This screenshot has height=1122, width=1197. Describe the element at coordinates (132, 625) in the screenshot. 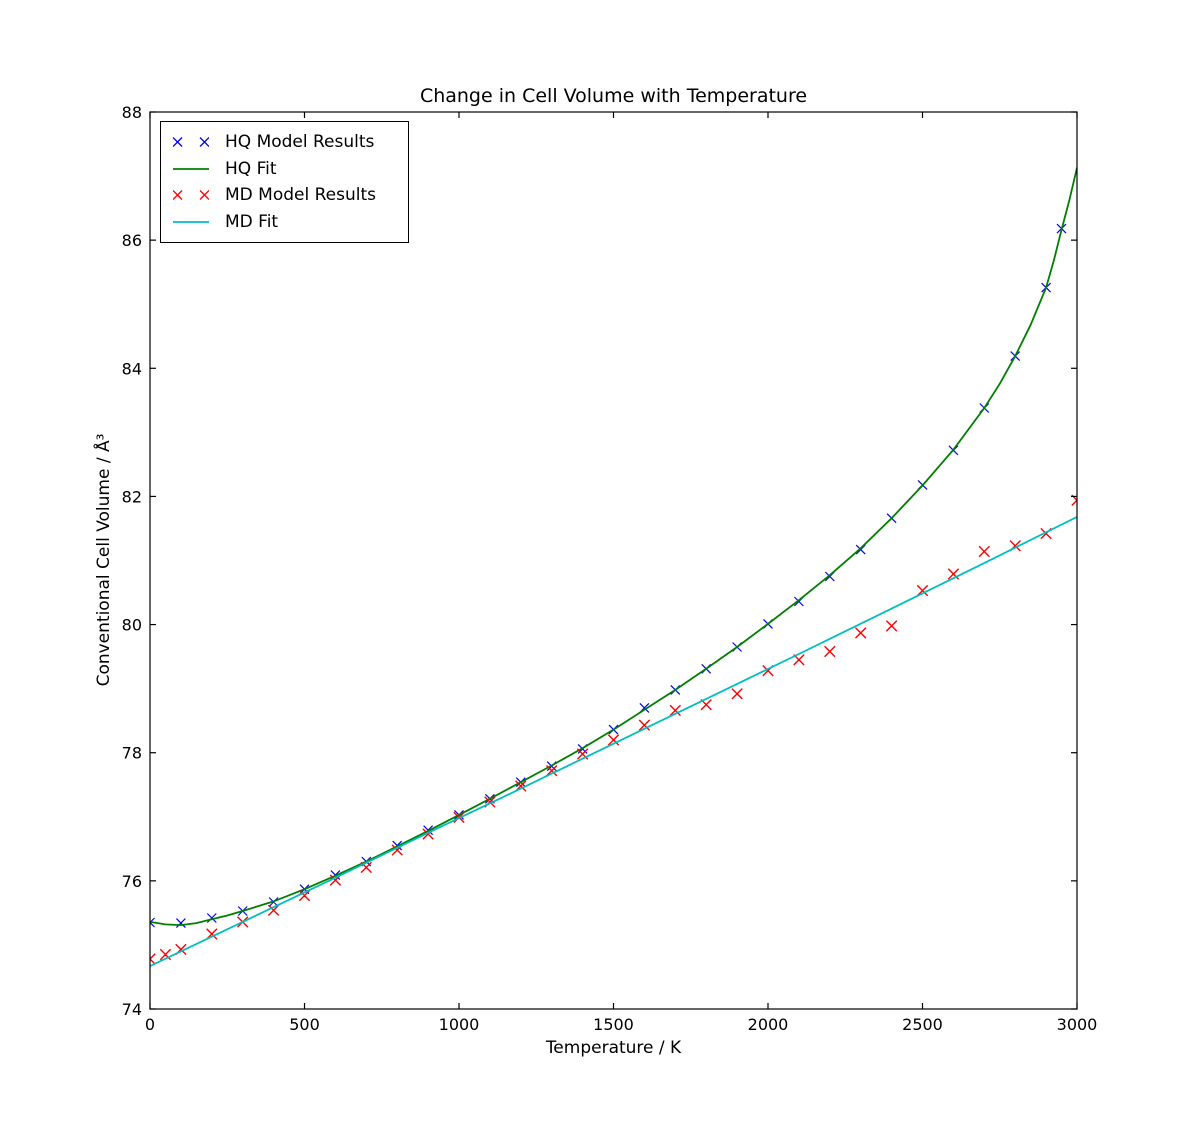

I see `y-tick-label: 80` at that location.